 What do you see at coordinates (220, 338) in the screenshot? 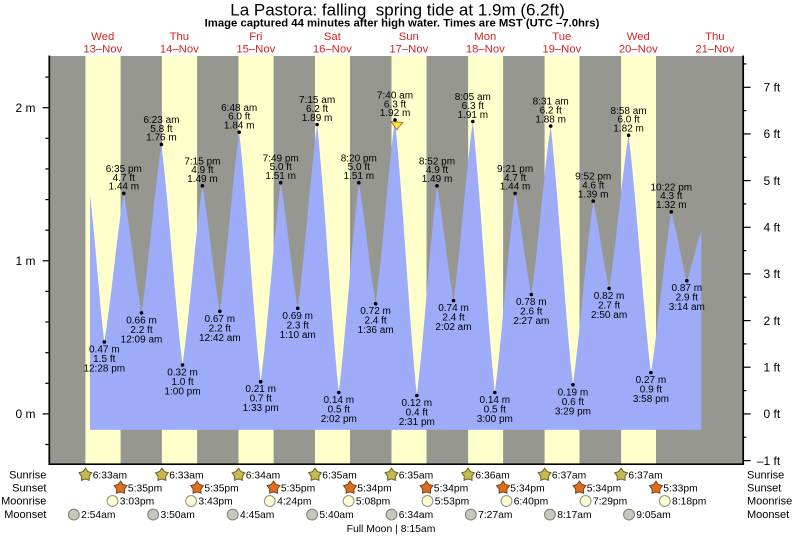
I see `svg-text: 12:42 am` at bounding box center [220, 338].